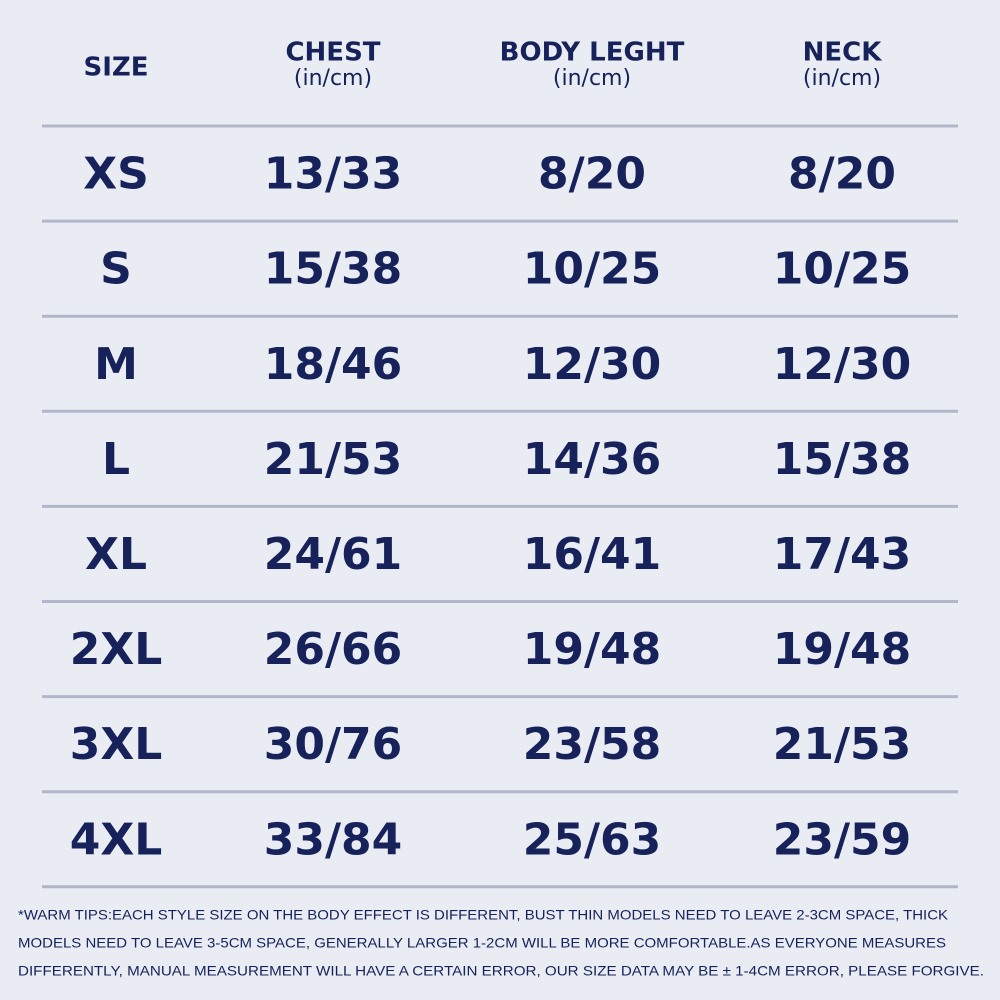 The height and width of the screenshot is (1000, 1000). I want to click on column-title: NECK, so click(843, 53).